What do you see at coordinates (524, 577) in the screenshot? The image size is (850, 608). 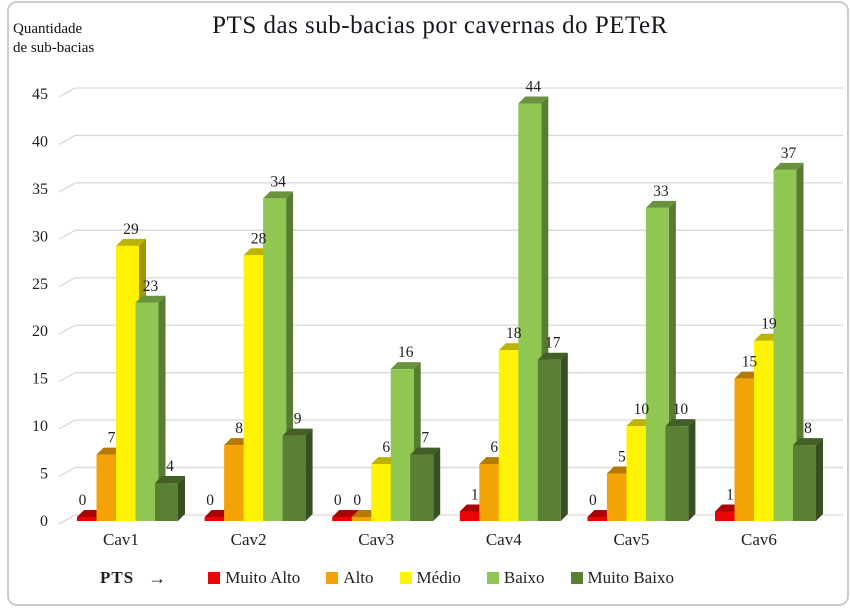 I see `legend-item-label: Baixo` at bounding box center [524, 577].